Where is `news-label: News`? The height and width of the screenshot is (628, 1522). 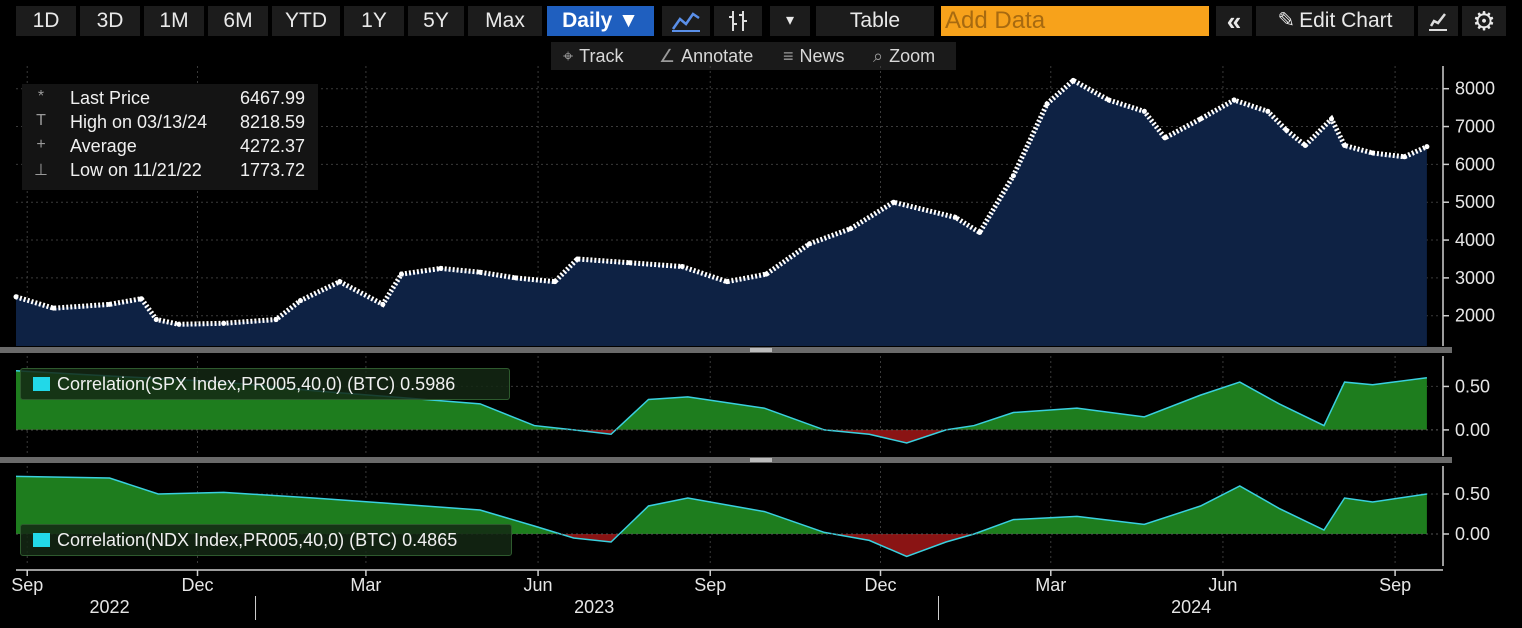
news-label: News is located at coordinates (822, 56).